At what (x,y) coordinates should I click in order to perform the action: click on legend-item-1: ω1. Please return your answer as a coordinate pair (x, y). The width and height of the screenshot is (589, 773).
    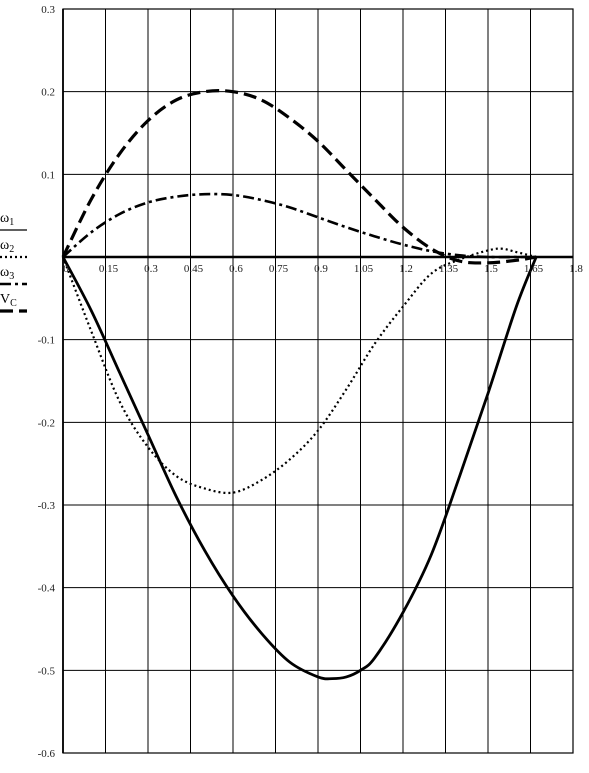
    Looking at the image, I should click on (13, 221).